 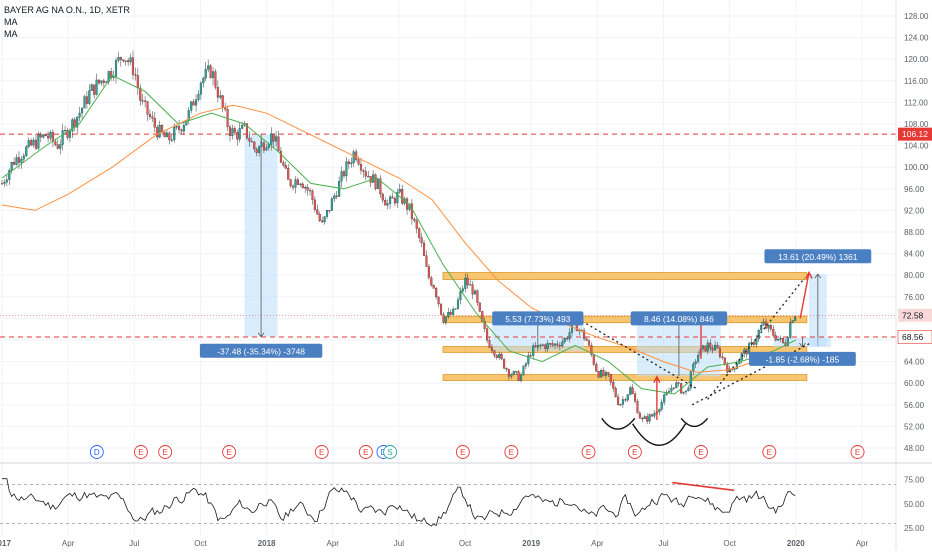 I want to click on price-tick-label: 116.00, so click(x=916, y=81).